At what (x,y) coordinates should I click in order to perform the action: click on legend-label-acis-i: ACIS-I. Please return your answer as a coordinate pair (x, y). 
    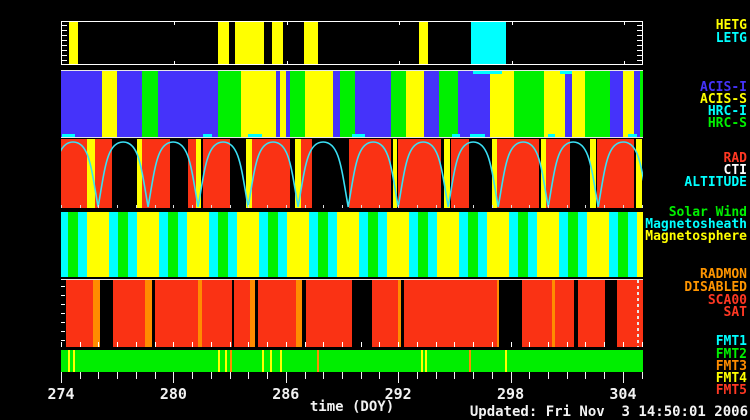
    Looking at the image, I should click on (723, 87).